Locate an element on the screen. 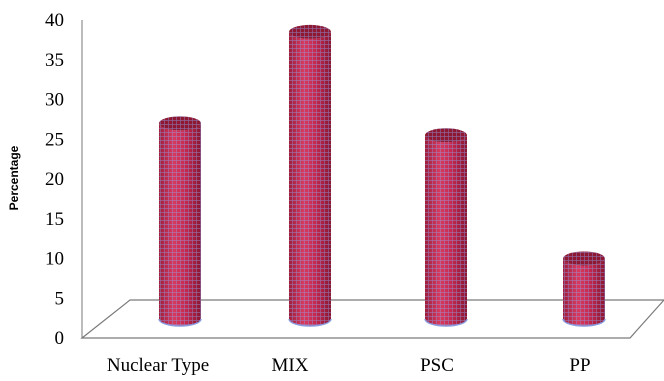 The width and height of the screenshot is (664, 381). bar-psc is located at coordinates (446, 227).